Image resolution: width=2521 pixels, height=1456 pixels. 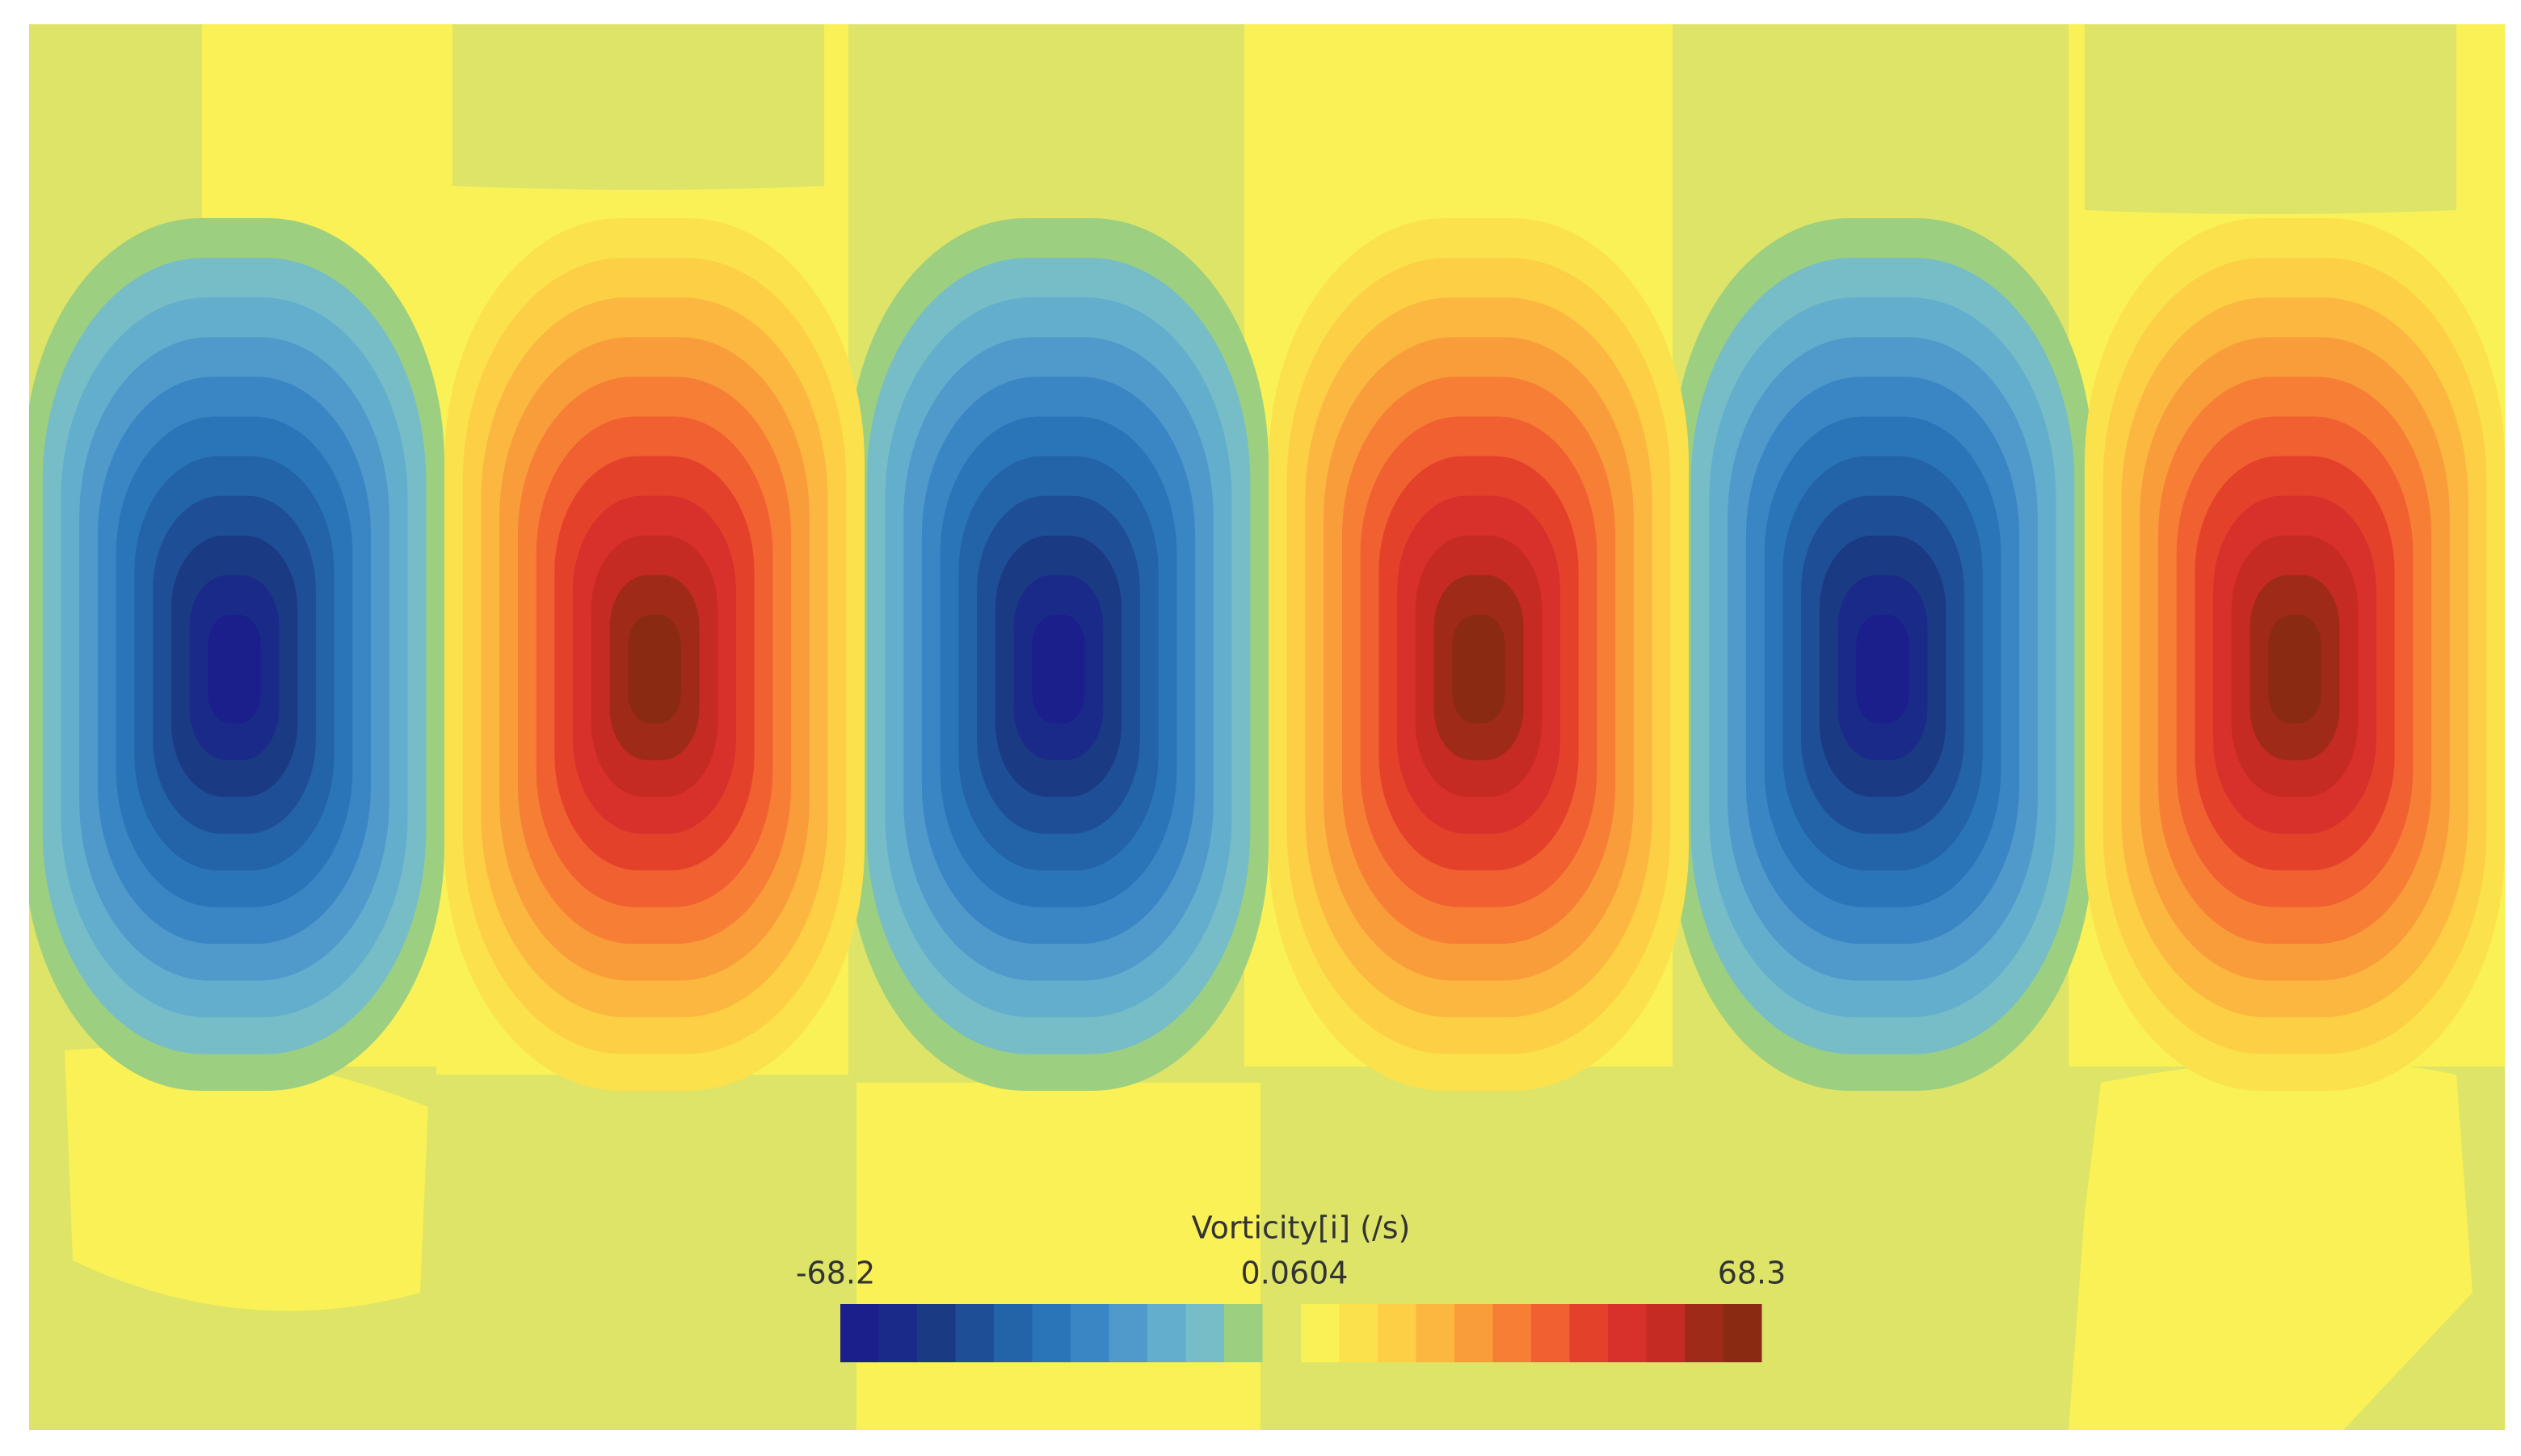 I want to click on colorbar-max-label: 68.3, so click(x=1752, y=1274).